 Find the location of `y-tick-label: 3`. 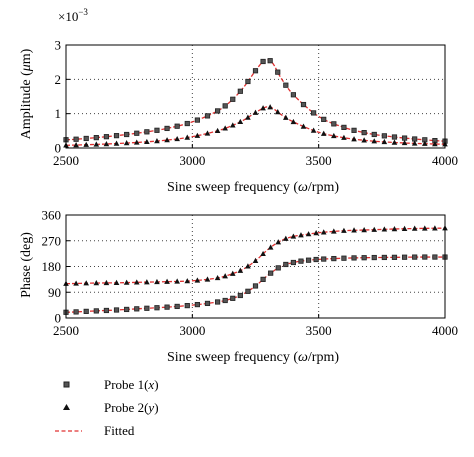

y-tick-label: 3 is located at coordinates (58, 45).